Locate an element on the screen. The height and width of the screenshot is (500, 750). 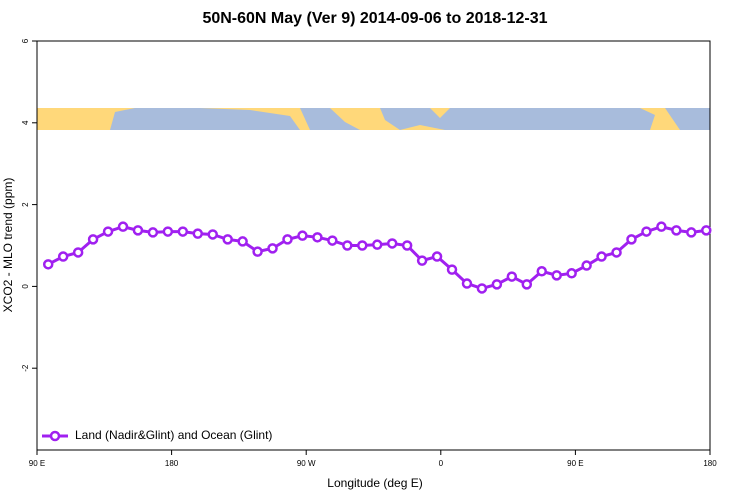
y-tick-label: -2 is located at coordinates (25, 368).